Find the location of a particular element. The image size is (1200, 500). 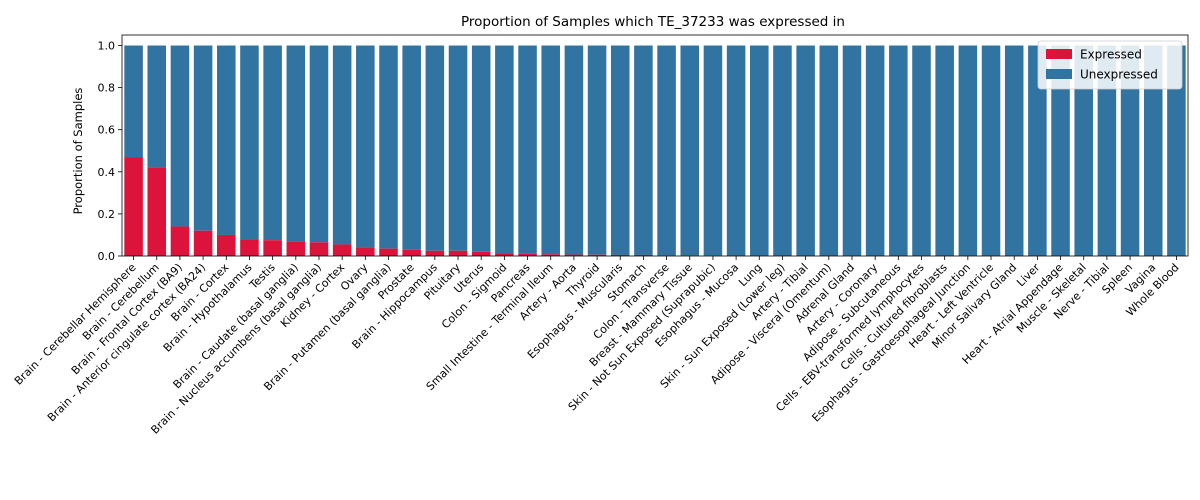

legend-box is located at coordinates (1110, 65).